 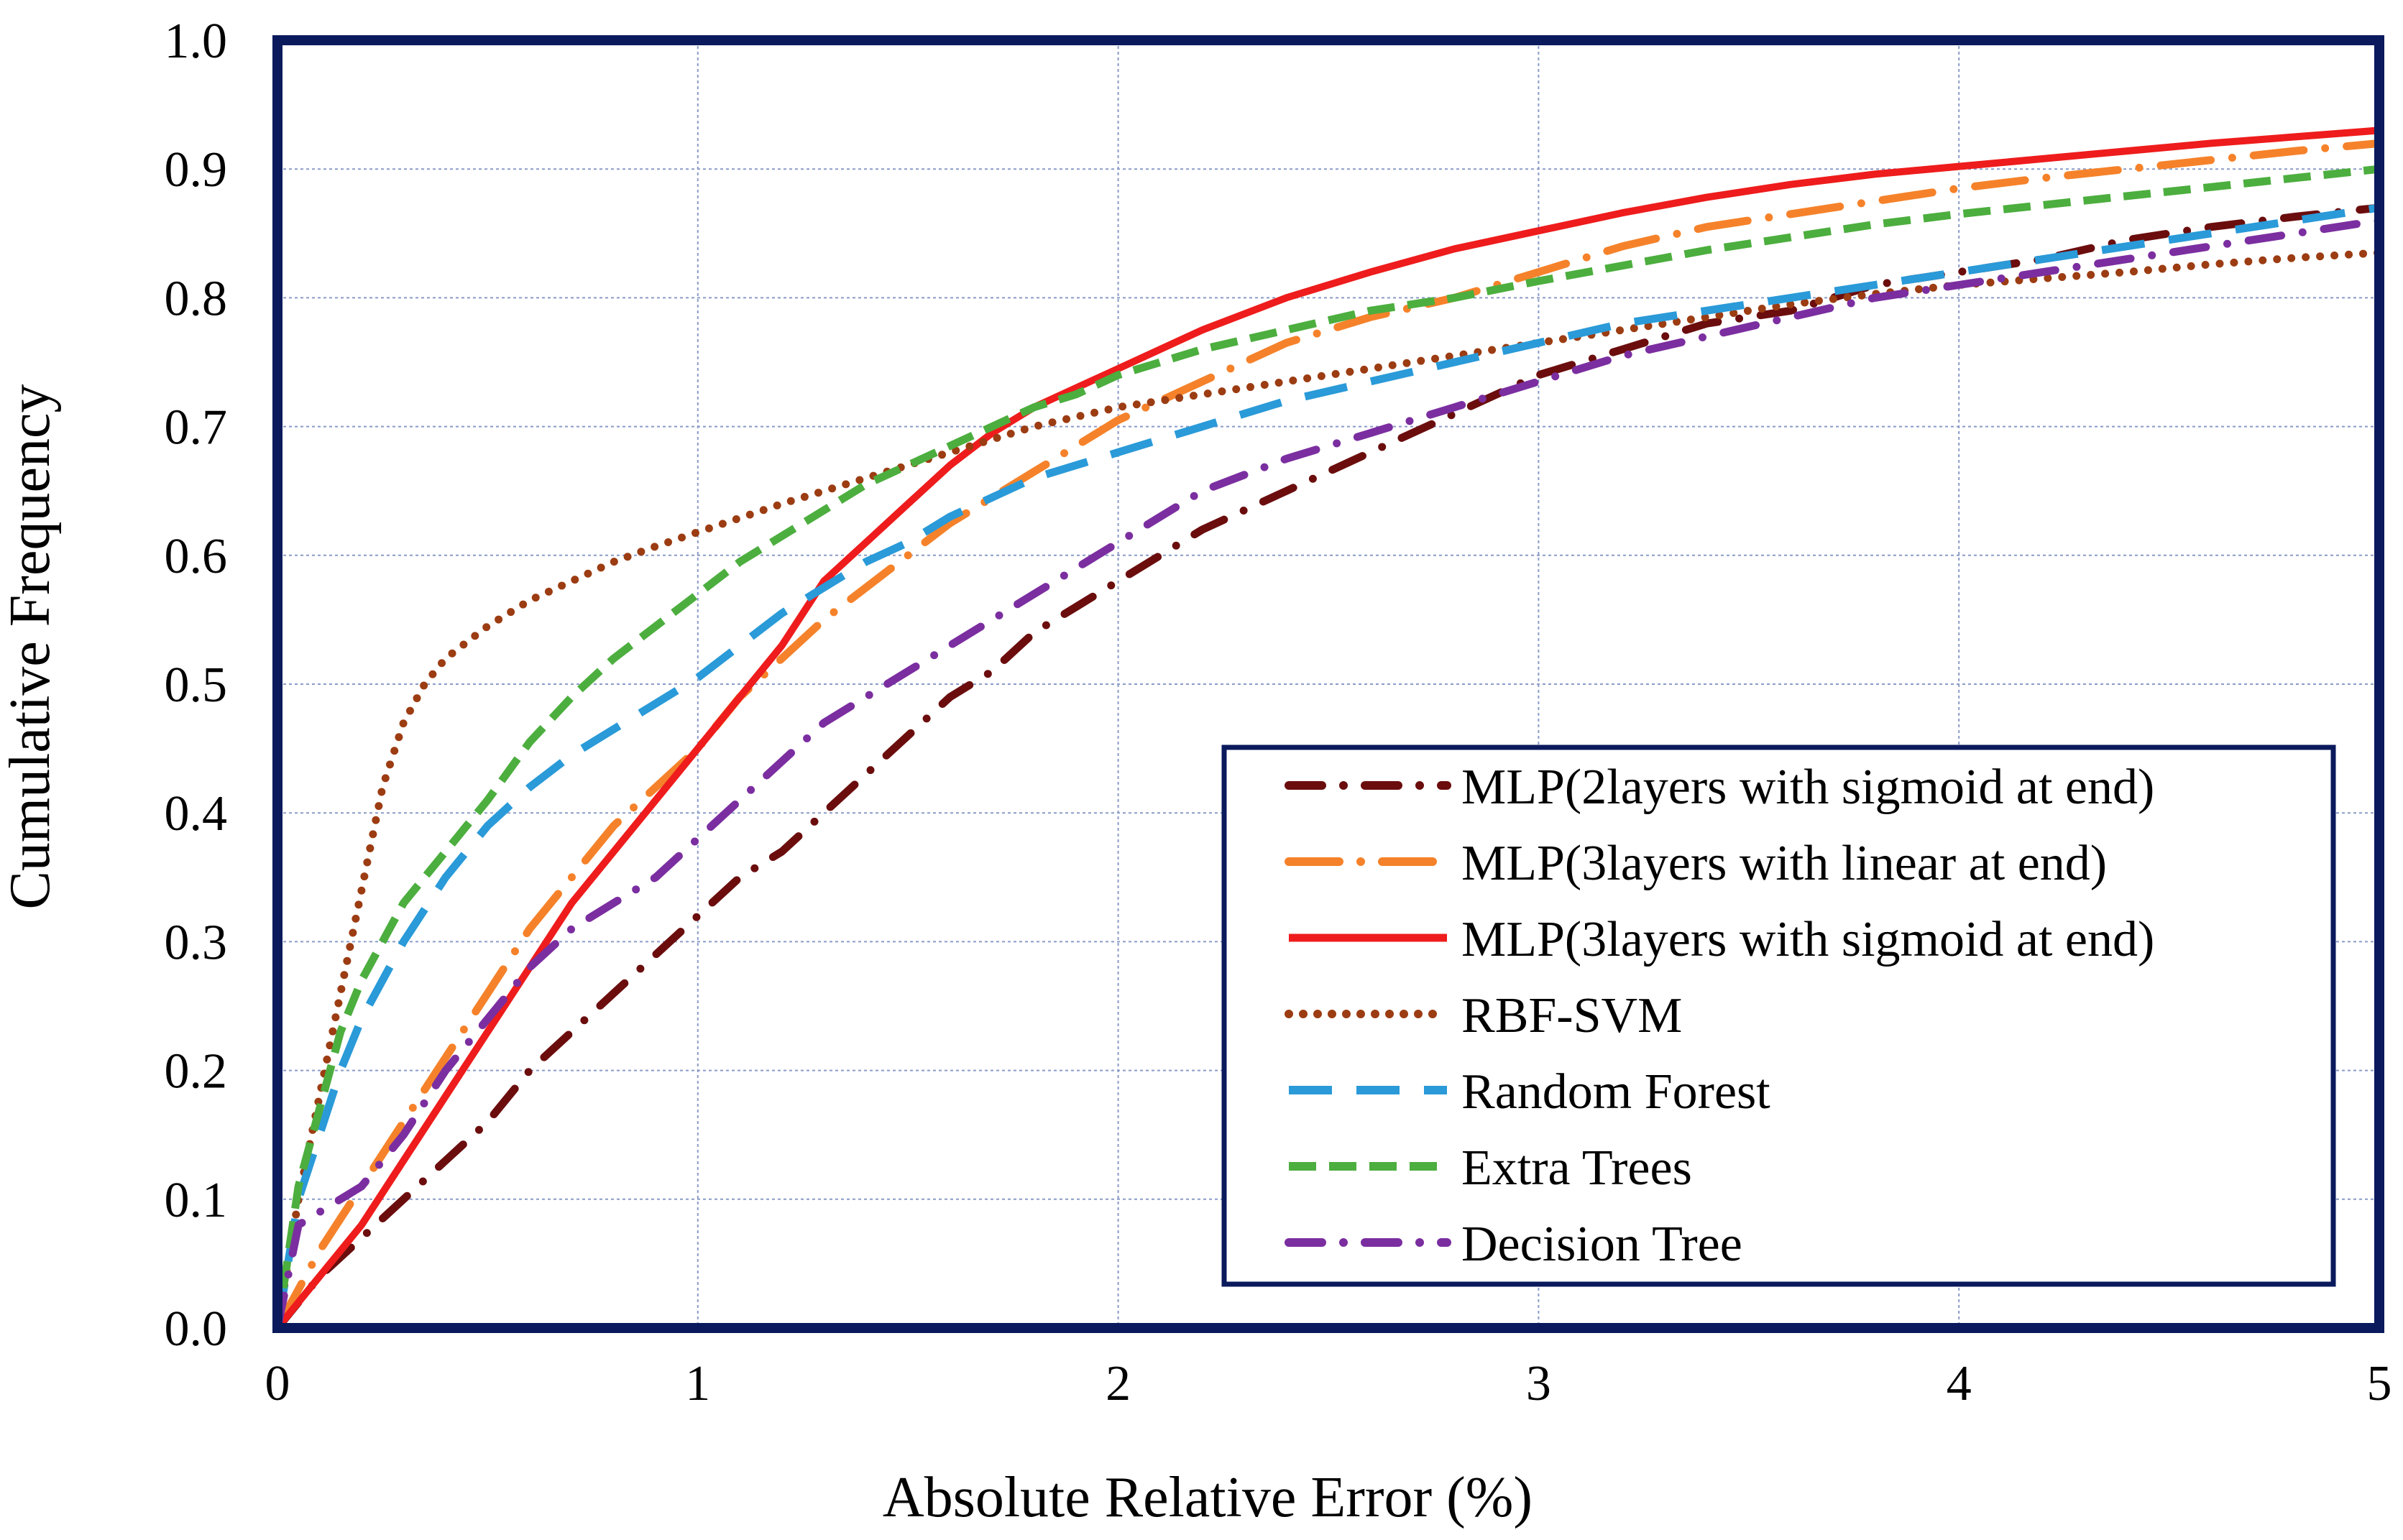 What do you see at coordinates (196, 1329) in the screenshot?
I see `y-tick-label: 0.0` at bounding box center [196, 1329].